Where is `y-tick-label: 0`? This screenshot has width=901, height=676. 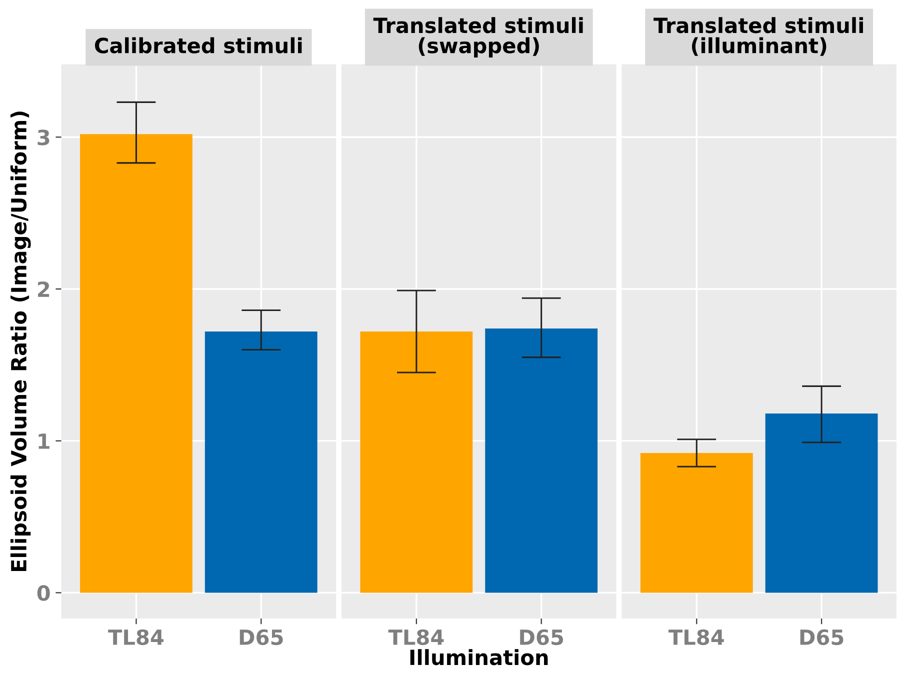 y-tick-label: 0 is located at coordinates (43, 593).